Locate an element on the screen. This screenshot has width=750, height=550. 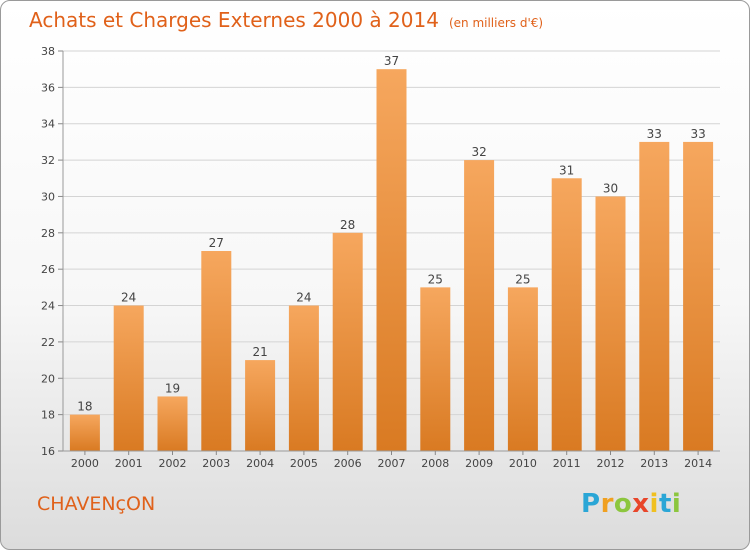
y-tick-label: 30 is located at coordinates (48, 196).